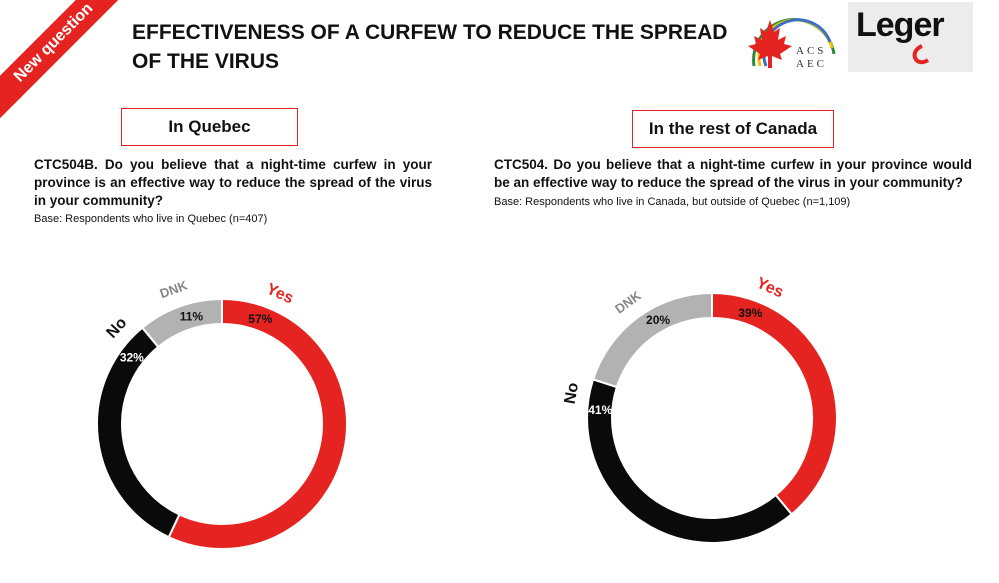 This screenshot has height=583, width=999. What do you see at coordinates (770, 288) in the screenshot?
I see `rest-of-canada-category-label-yes: Yes` at bounding box center [770, 288].